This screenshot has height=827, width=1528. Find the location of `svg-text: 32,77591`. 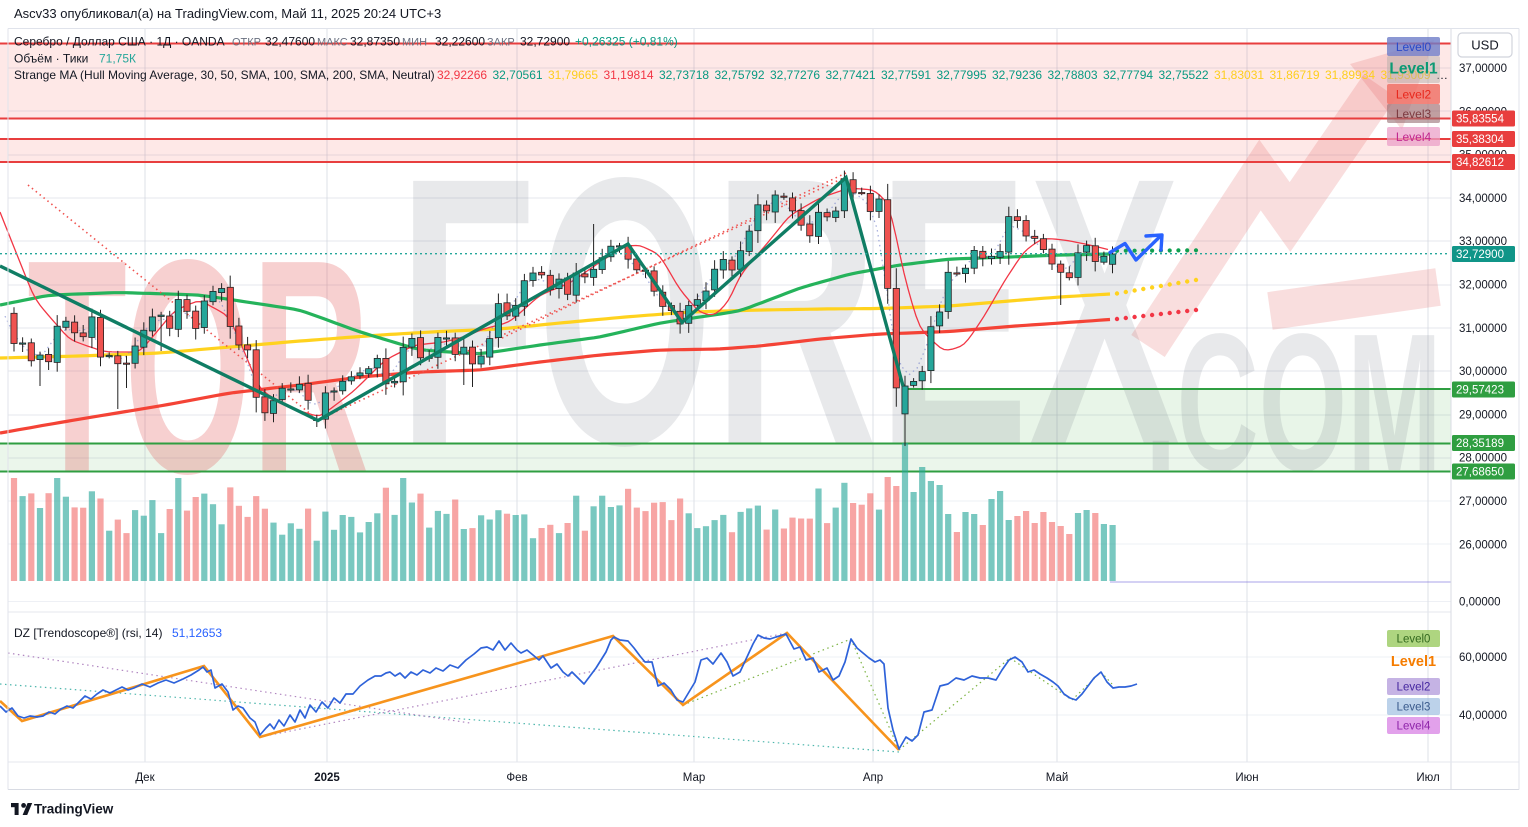

svg-text: 32,77591 is located at coordinates (906, 75).